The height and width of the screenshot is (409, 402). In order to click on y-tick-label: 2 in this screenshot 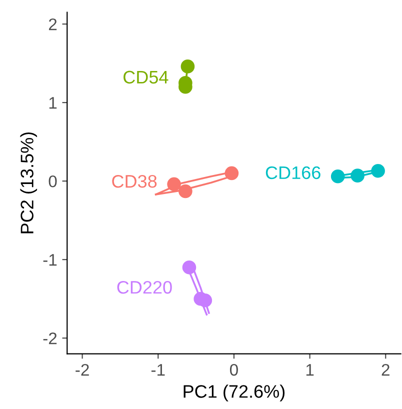, I will do `click(52, 24)`.